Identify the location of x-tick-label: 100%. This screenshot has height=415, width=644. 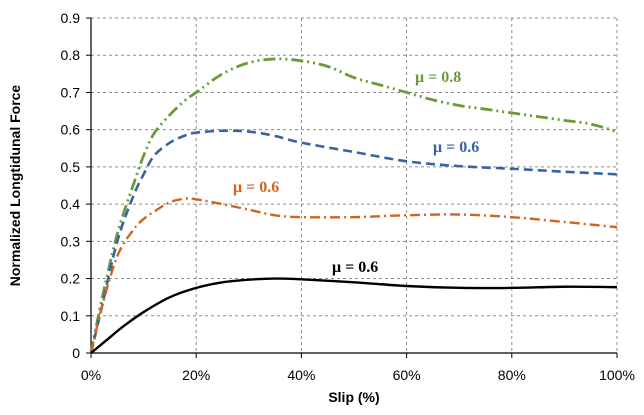
(617, 375).